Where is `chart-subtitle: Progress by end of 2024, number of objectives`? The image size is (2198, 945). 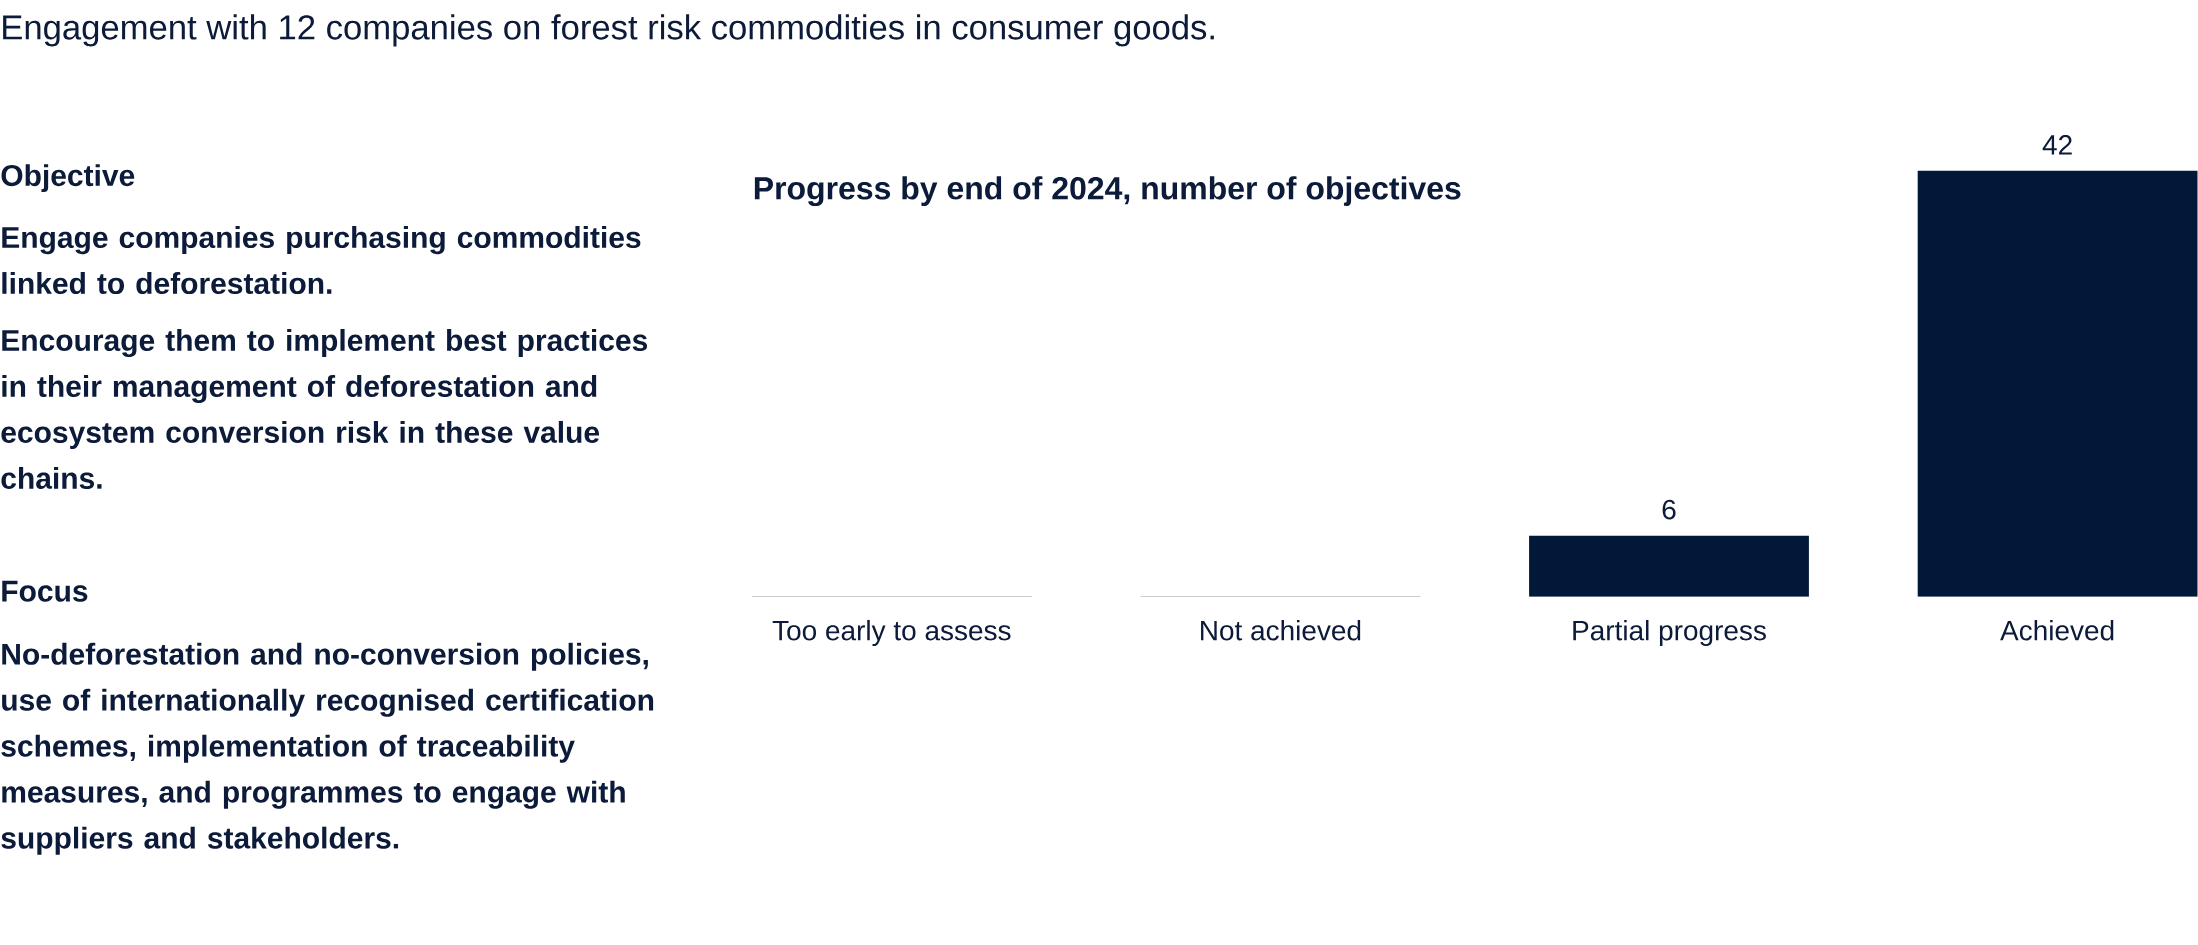
chart-subtitle: Progress by end of 2024, number of objectives is located at coordinates (1107, 190).